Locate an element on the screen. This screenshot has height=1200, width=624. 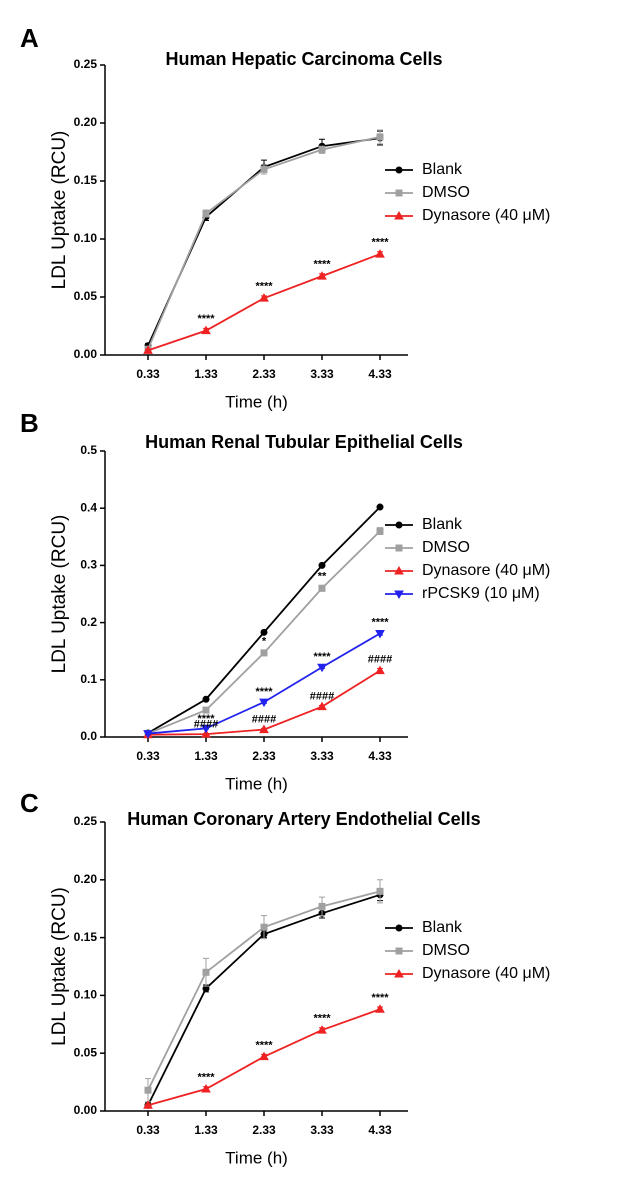
legend-label: Dynasore (40 μM) is located at coordinates (486, 570).